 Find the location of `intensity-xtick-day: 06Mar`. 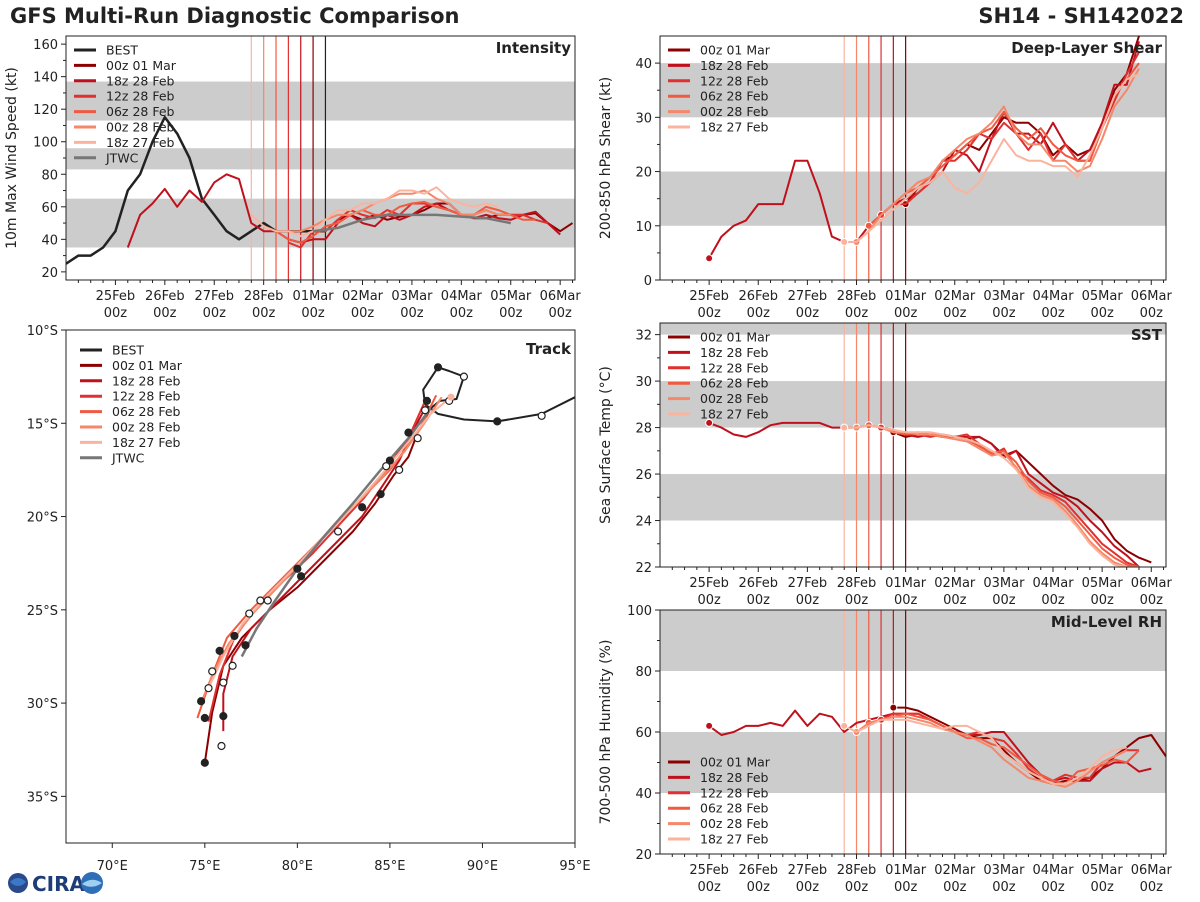

intensity-xtick-day: 06Mar is located at coordinates (561, 296).